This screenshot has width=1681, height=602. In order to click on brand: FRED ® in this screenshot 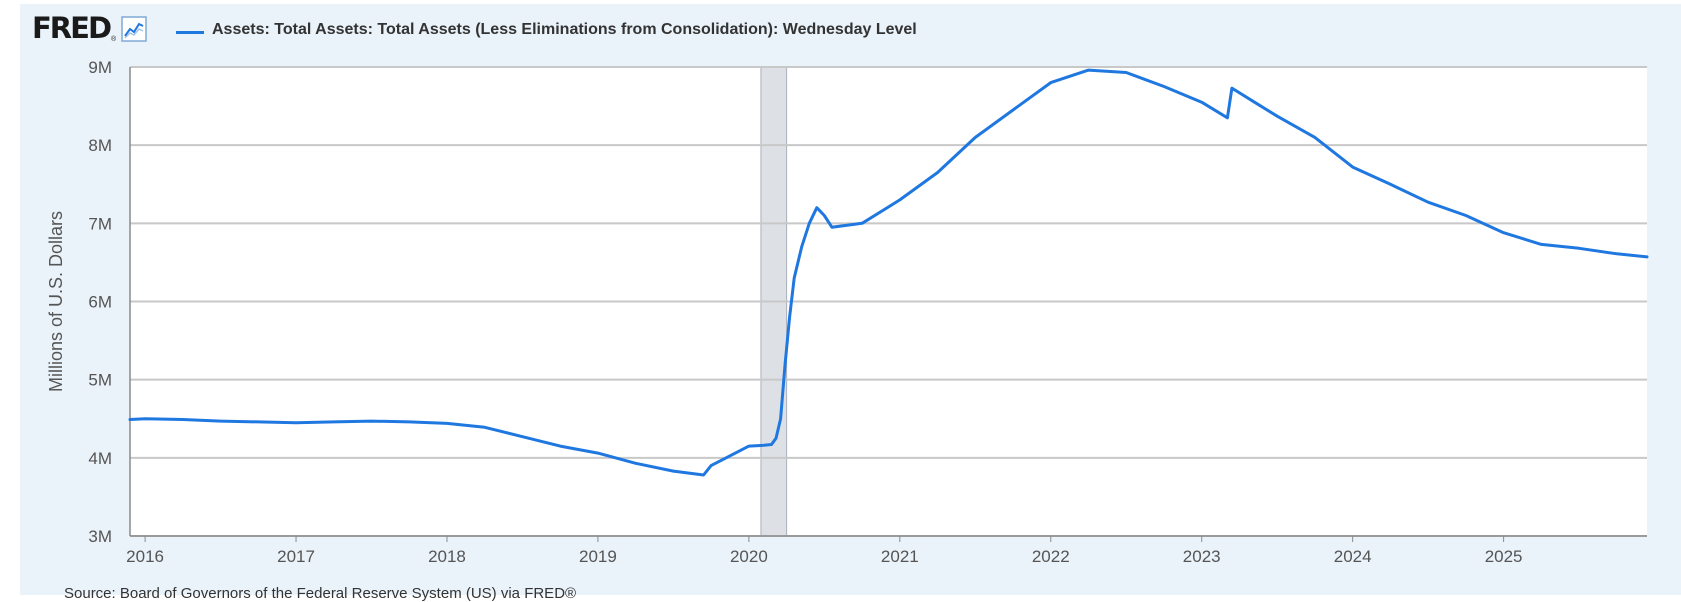, I will do `click(89, 28)`.